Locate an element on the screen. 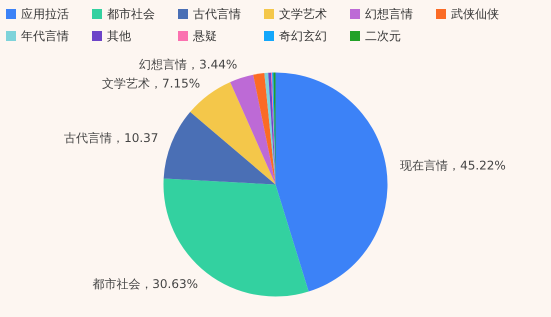 This screenshot has height=317, width=551. data-label: 现在言情，45.22% is located at coordinates (453, 165).